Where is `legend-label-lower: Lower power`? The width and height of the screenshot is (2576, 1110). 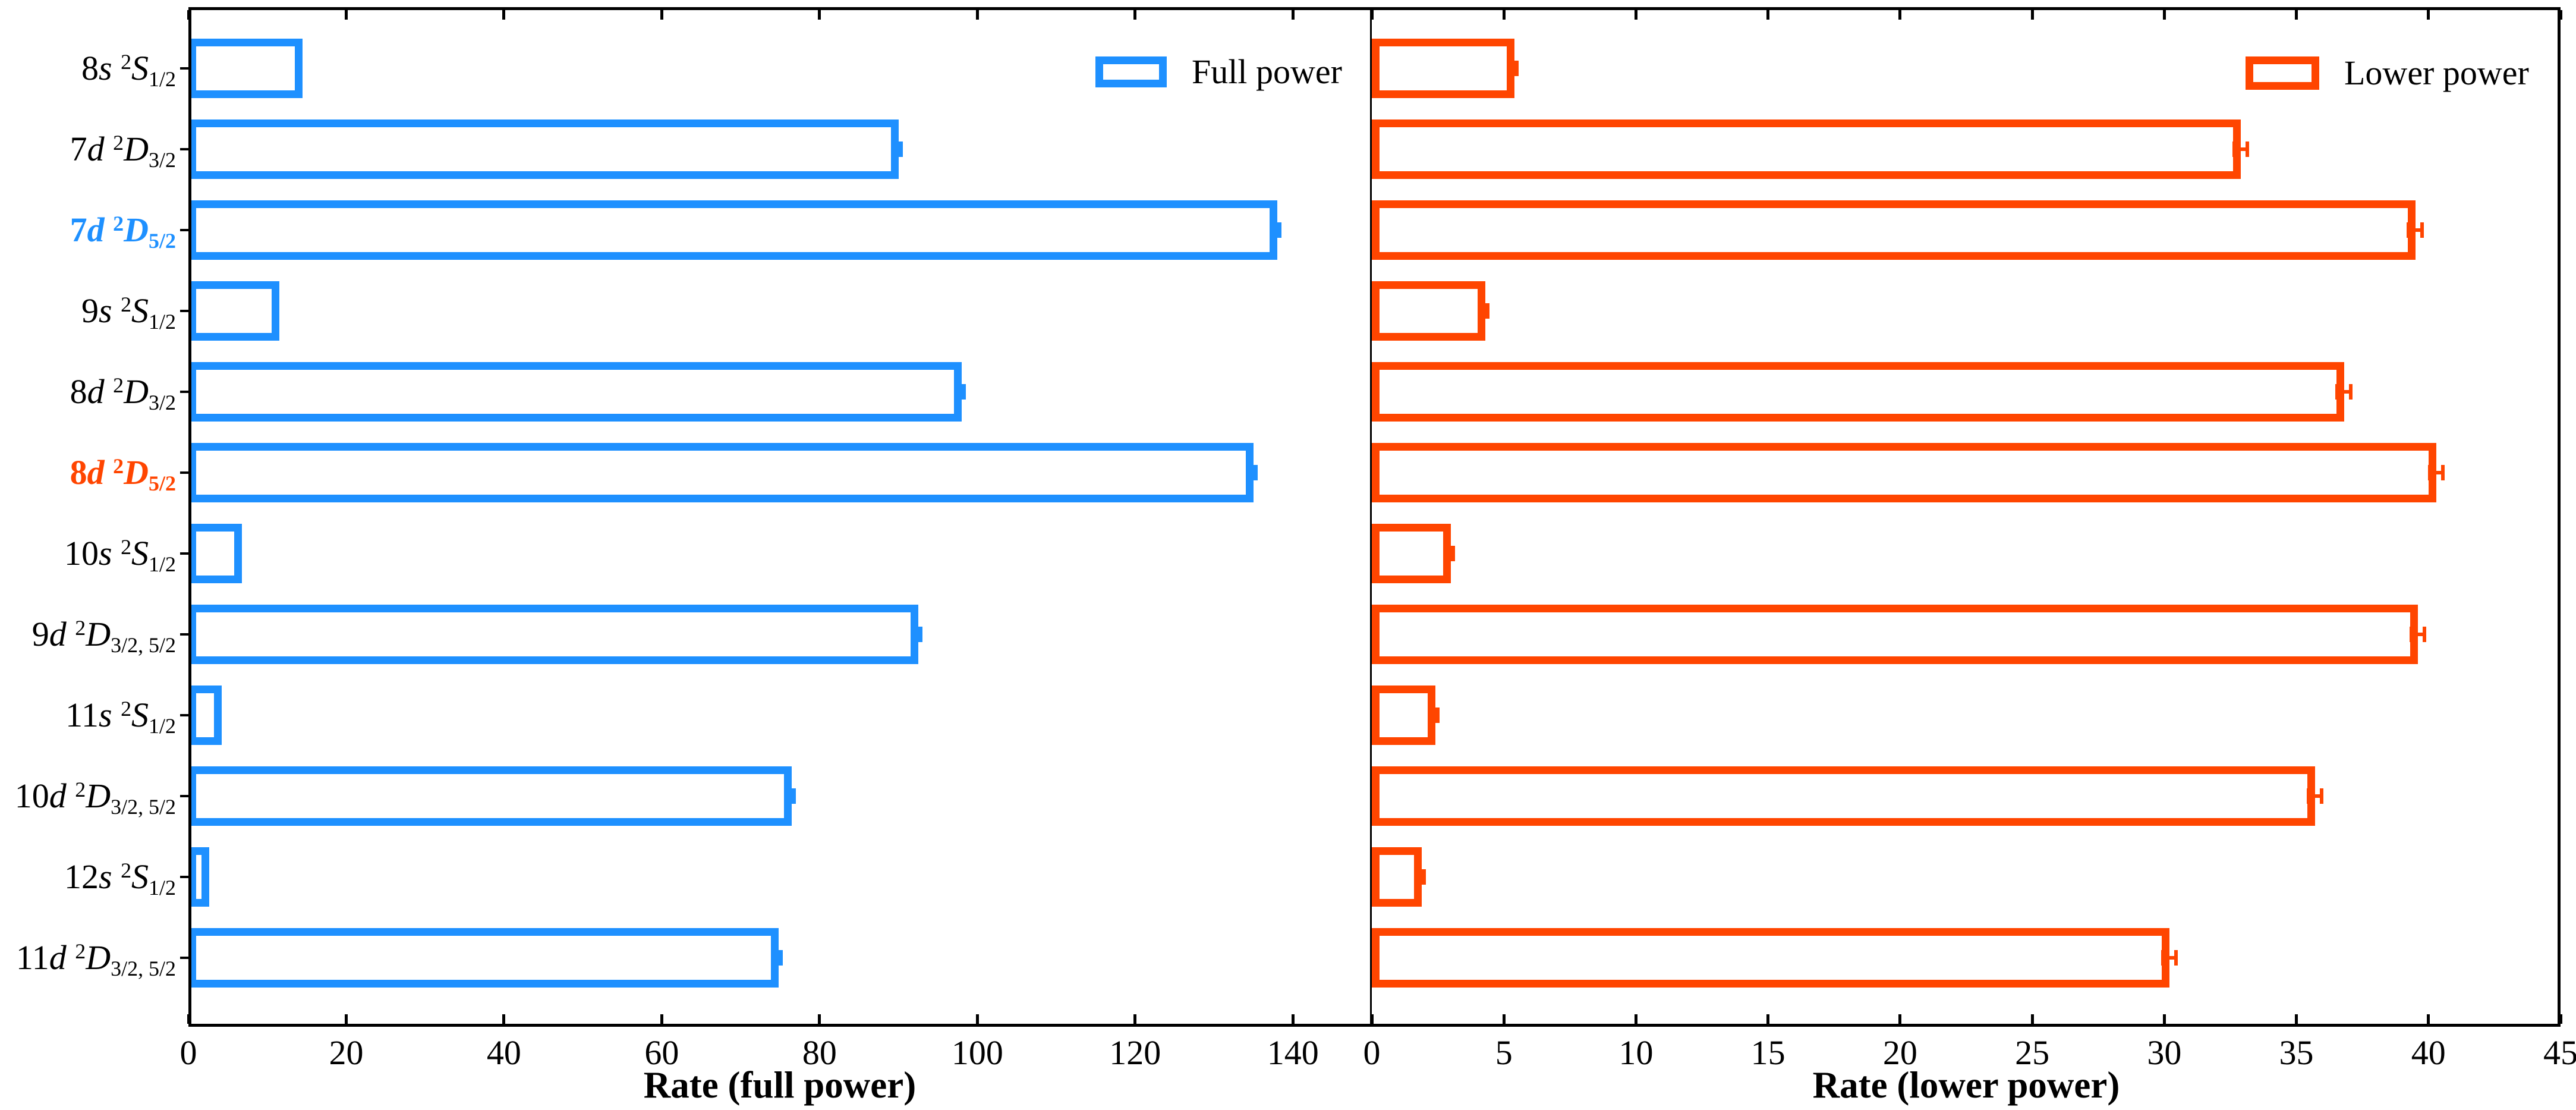 legend-label-lower: Lower power is located at coordinates (2436, 73).